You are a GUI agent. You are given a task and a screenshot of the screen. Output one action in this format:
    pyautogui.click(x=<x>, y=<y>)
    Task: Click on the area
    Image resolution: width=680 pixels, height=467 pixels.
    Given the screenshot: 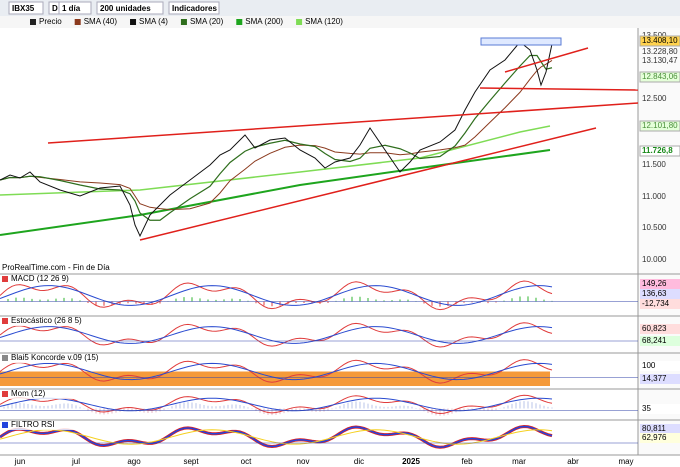 What is the action you would take?
    pyautogui.click(x=275, y=378)
    